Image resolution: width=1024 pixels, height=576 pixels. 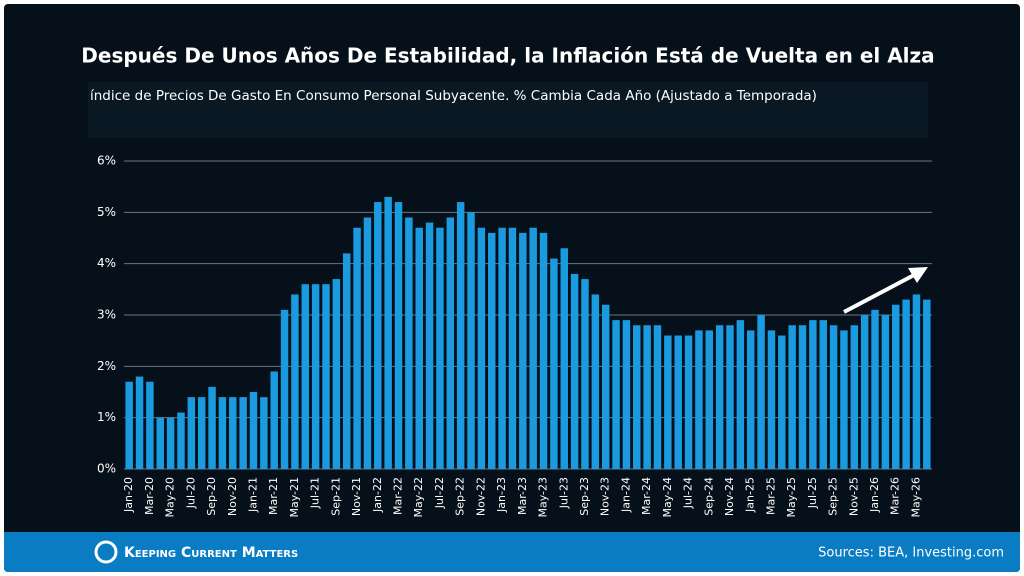 What do you see at coordinates (106, 263) in the screenshot?
I see `y-tick-label: 4%` at bounding box center [106, 263].